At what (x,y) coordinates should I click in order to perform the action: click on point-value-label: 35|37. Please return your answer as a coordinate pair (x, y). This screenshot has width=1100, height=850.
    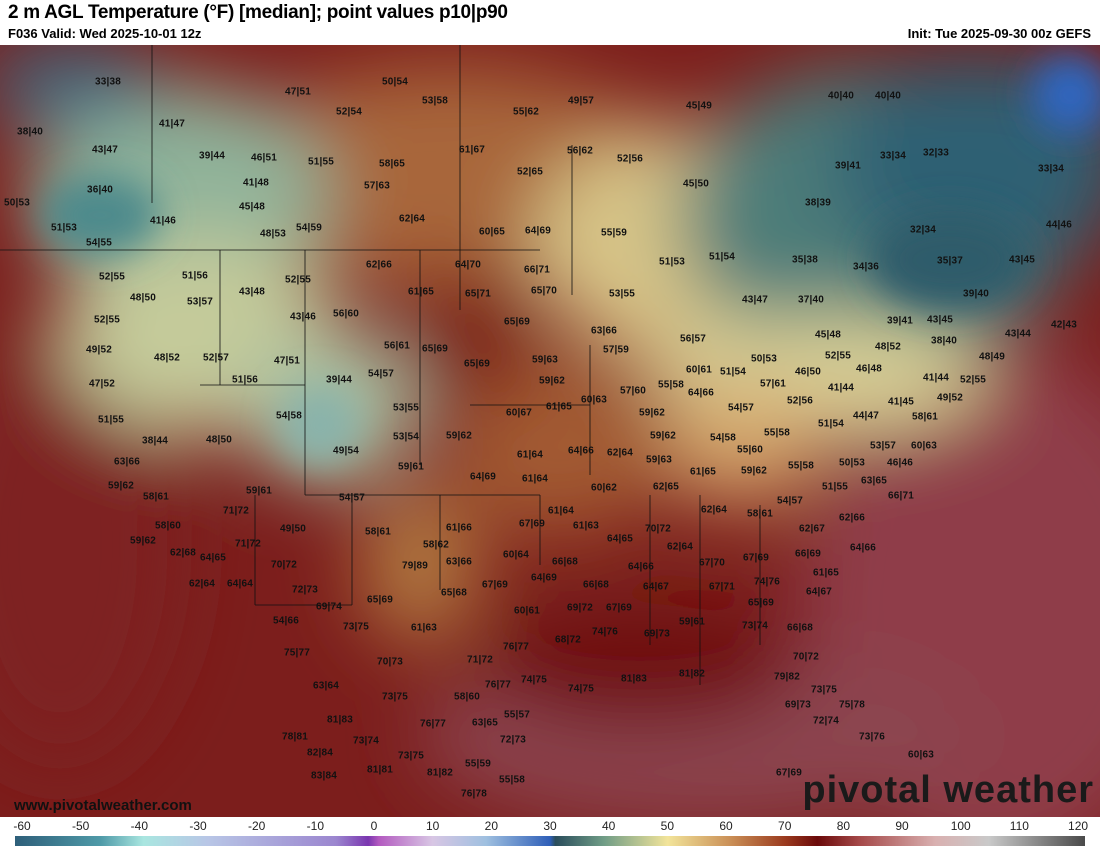
    Looking at the image, I should click on (950, 261).